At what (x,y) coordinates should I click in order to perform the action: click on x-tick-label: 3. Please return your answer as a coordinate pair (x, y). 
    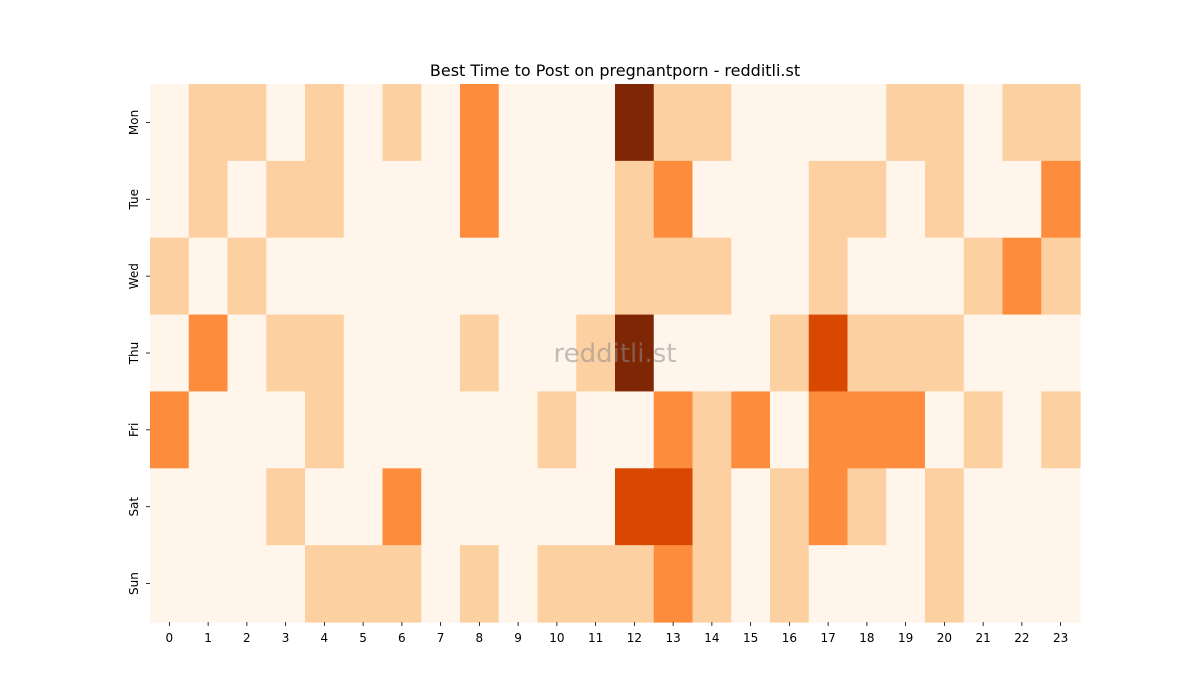
    Looking at the image, I should click on (286, 638).